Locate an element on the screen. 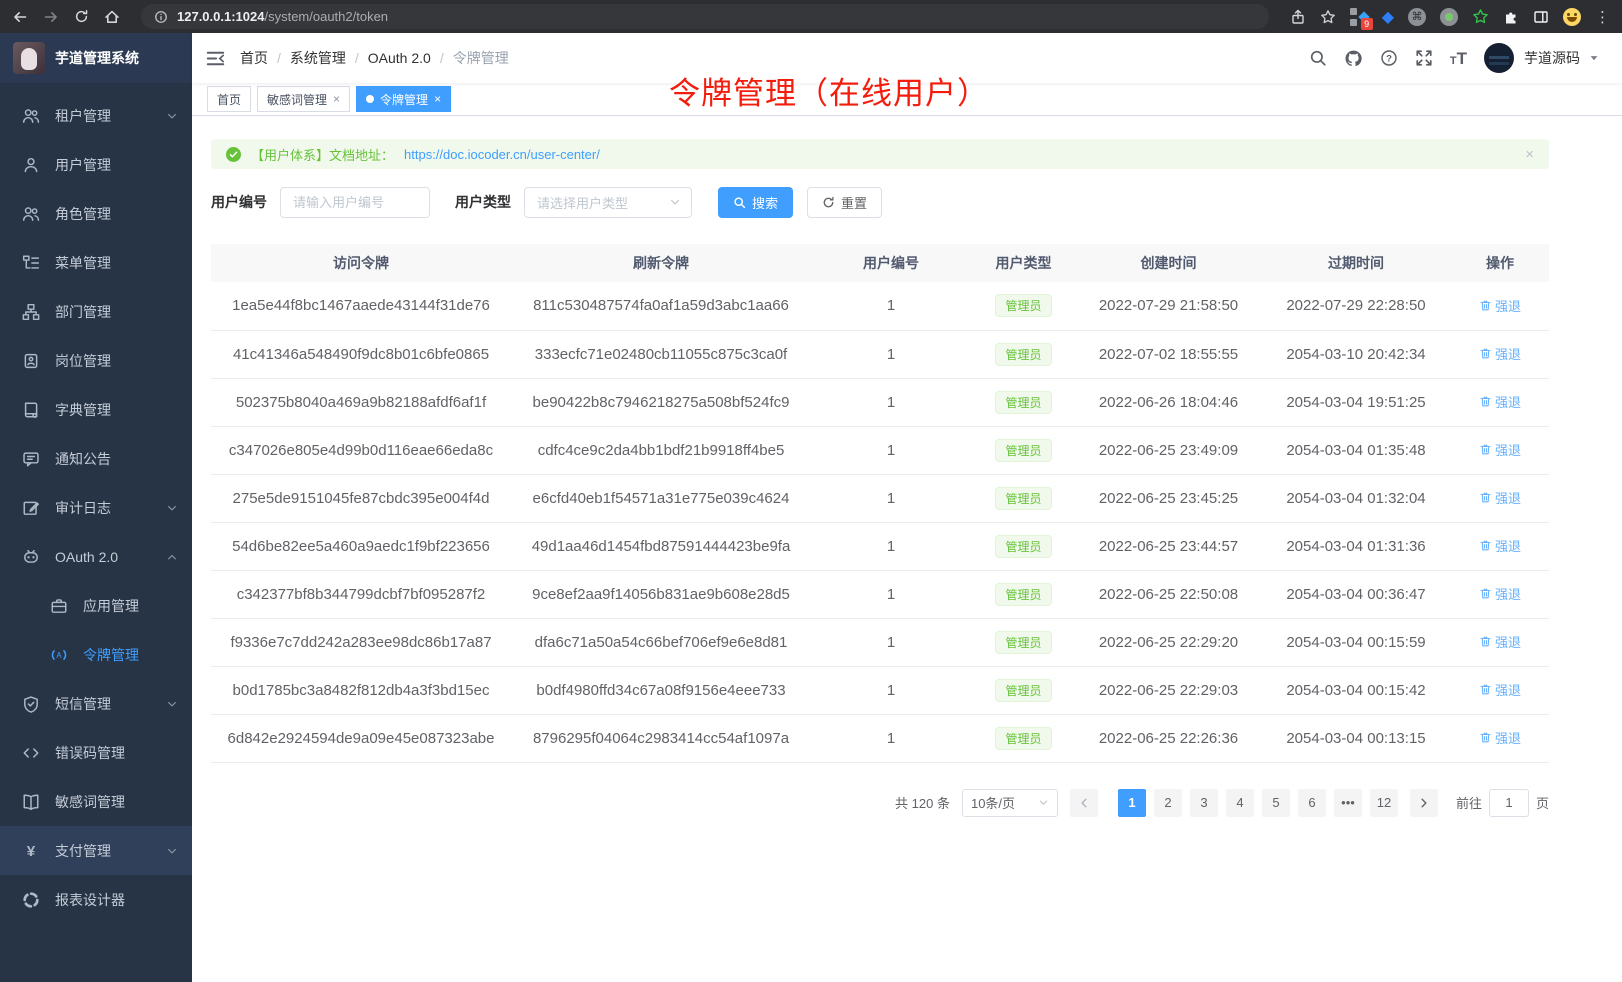 The height and width of the screenshot is (982, 1622). reset-button: 重置 is located at coordinates (845, 202).